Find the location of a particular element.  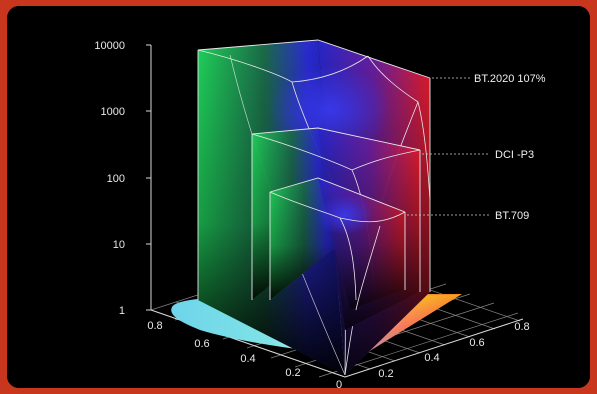

left-tick-0-6: 0.6 is located at coordinates (201, 344).